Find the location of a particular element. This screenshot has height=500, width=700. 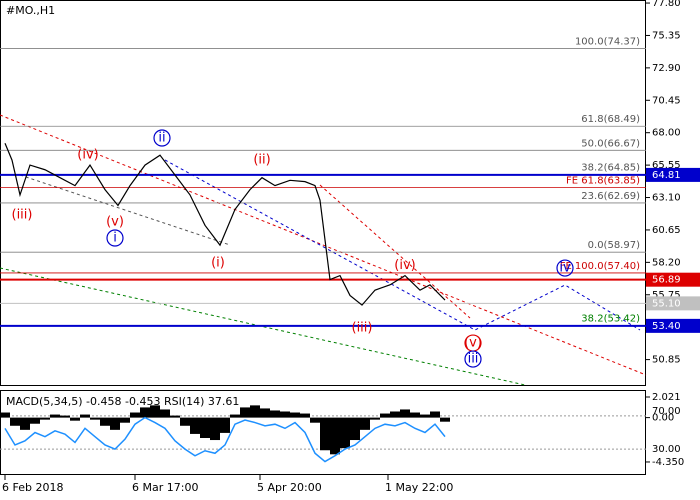

y-tick-label: 65.55 is located at coordinates (666, 165).